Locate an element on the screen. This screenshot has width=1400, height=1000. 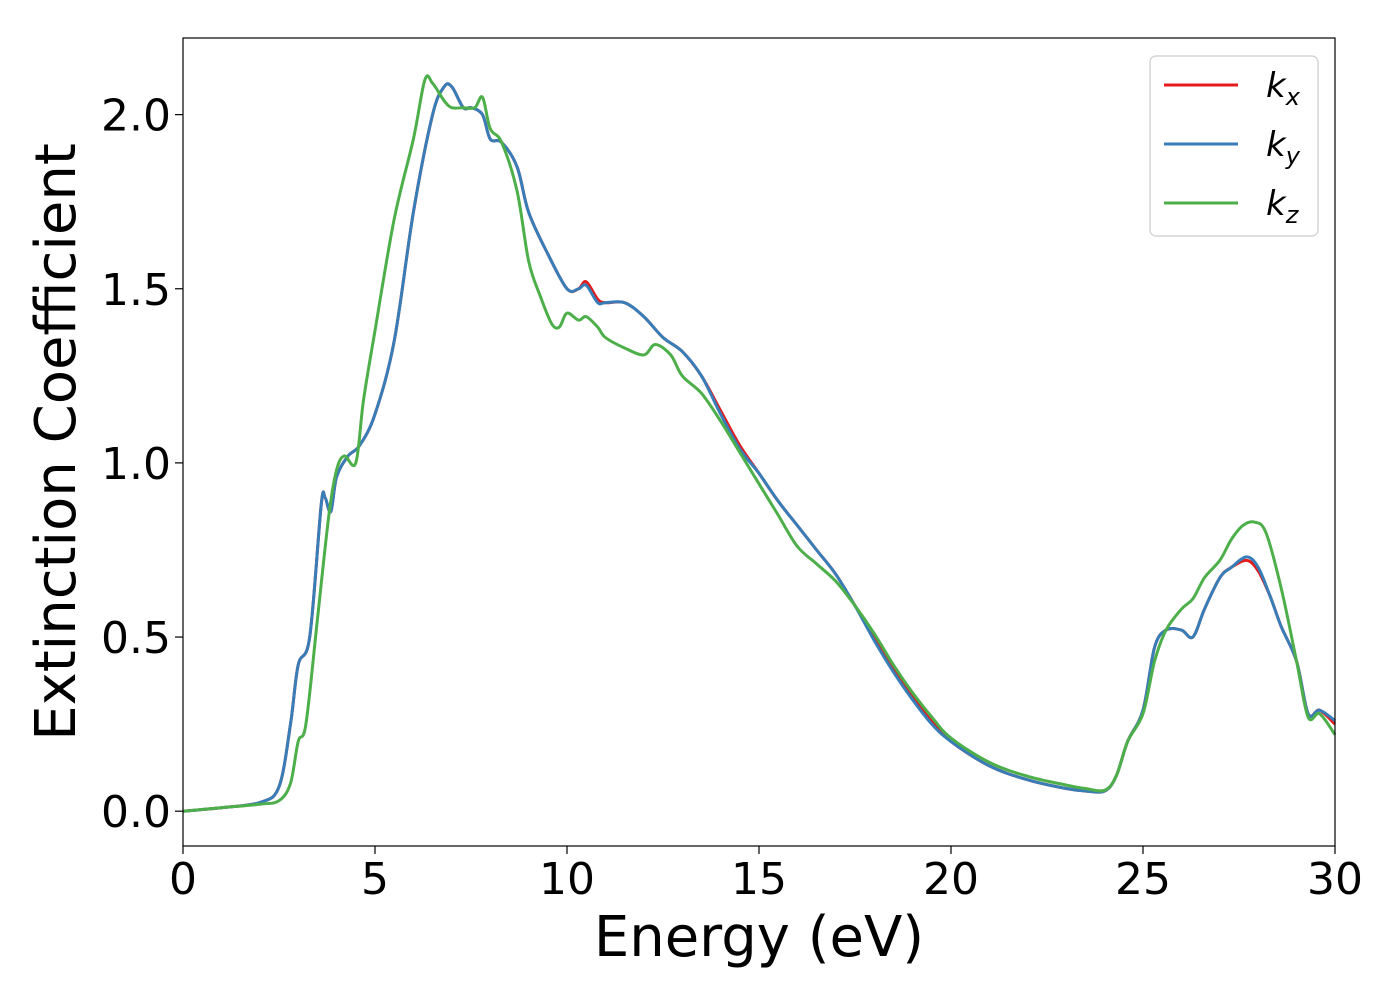
x-axis: 0 5 10 15 20 25 30 is located at coordinates (766, 875).